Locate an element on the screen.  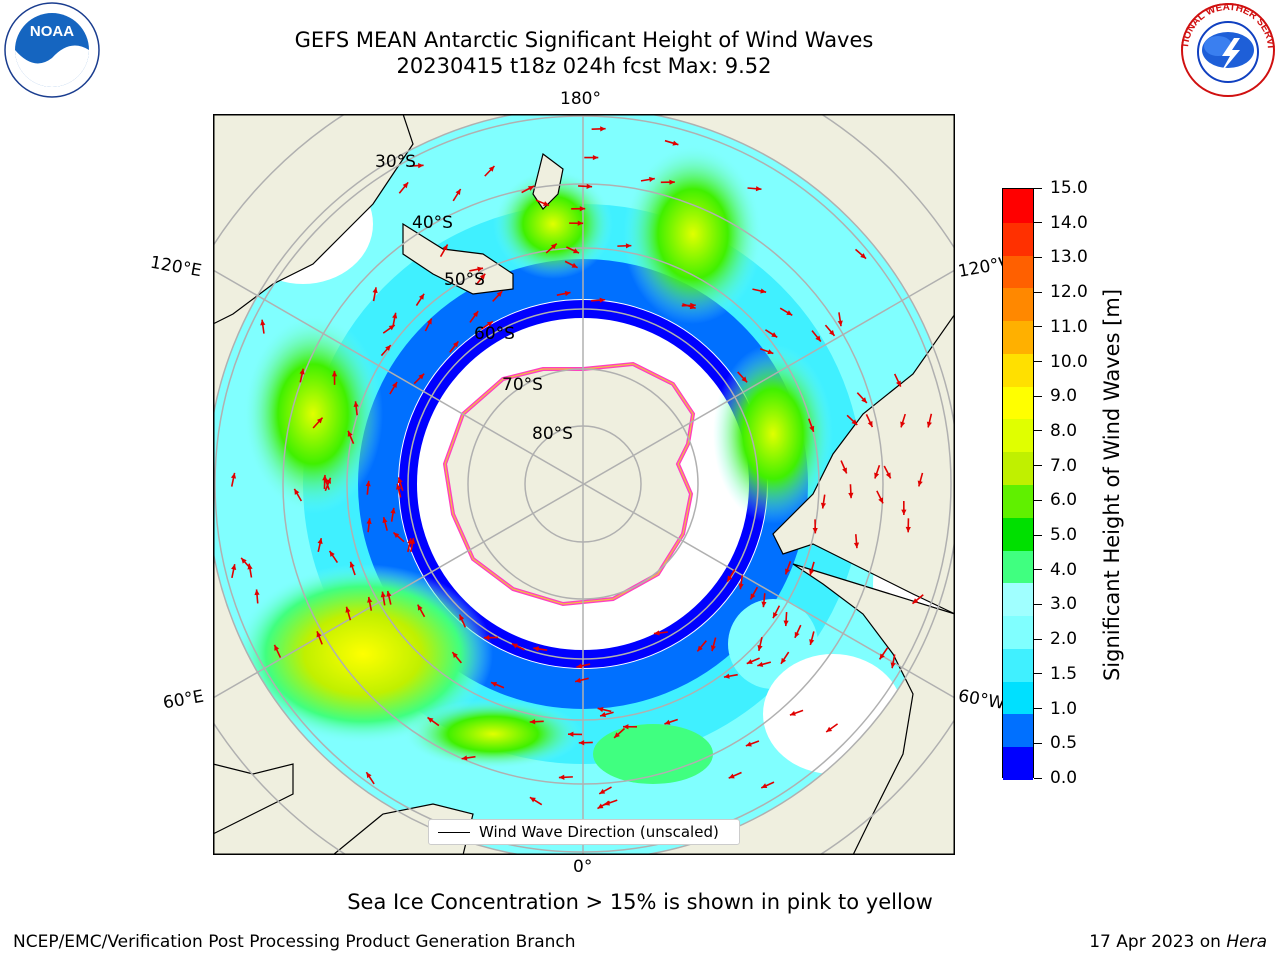
footer-host: Hera is located at coordinates (1246, 942).